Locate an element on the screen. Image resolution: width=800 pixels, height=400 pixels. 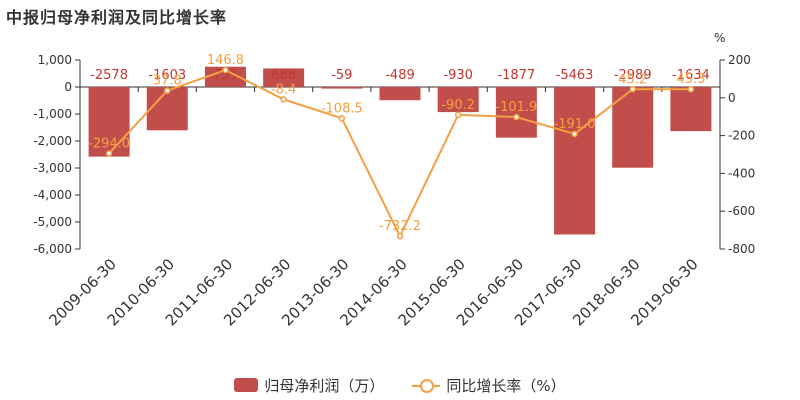
y-right-tick-label: -200 is located at coordinates (741, 136).